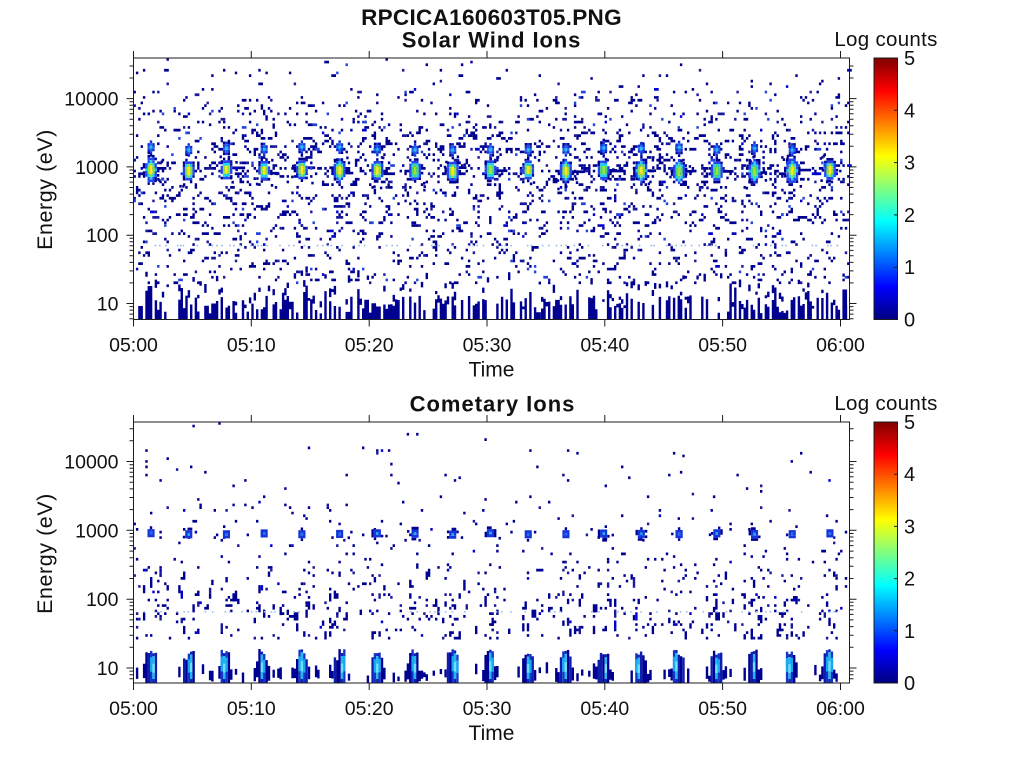 This screenshot has height=773, width=1024. Describe the element at coordinates (493, 404) in the screenshot. I see `svg-text: Cometary Ions` at that location.